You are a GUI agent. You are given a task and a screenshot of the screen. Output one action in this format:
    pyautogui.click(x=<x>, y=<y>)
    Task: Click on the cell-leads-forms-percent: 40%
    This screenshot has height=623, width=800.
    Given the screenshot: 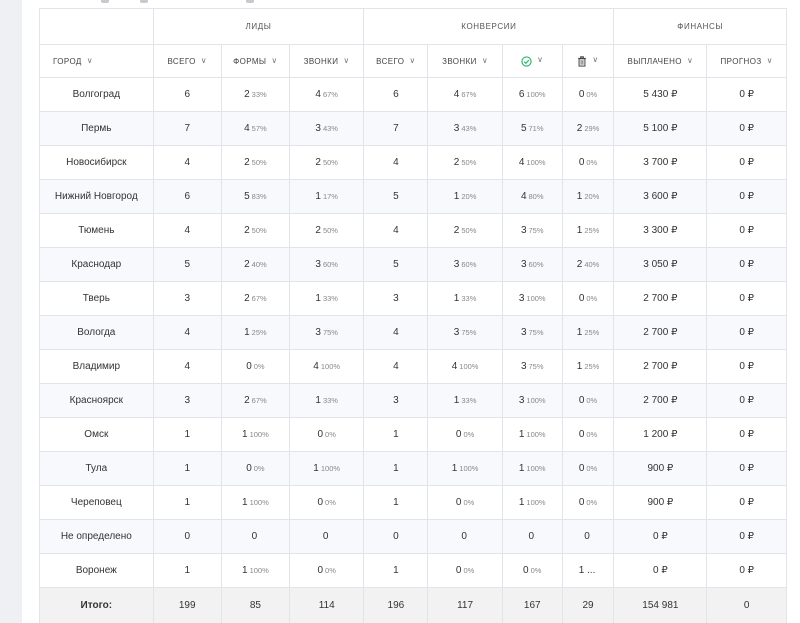 What is the action you would take?
    pyautogui.click(x=259, y=264)
    